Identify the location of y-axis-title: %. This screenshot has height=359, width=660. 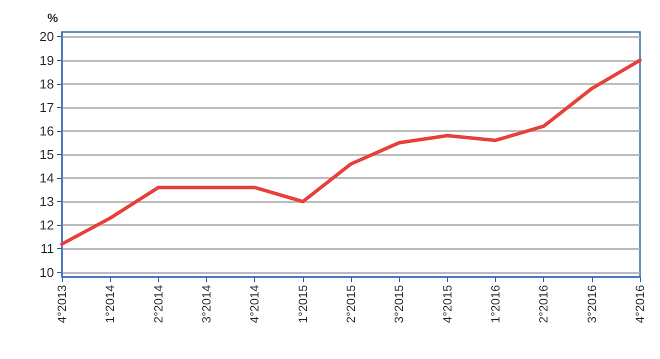
(52, 18).